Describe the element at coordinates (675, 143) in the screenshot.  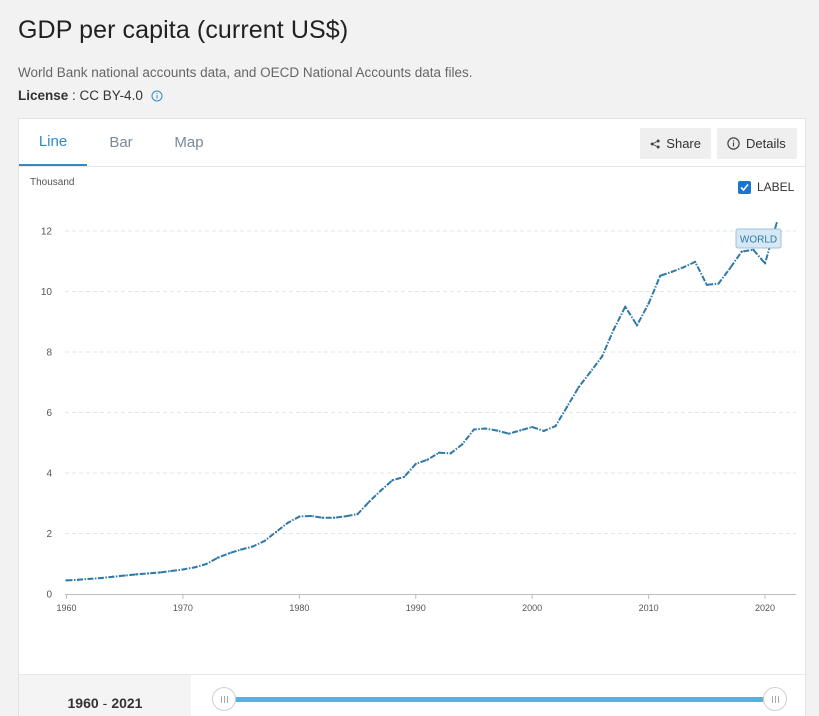
I see `share-button: Share` at that location.